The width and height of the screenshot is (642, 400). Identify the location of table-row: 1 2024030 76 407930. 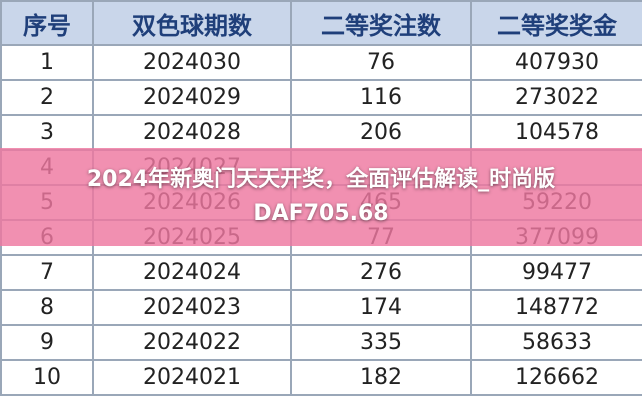
(321, 62).